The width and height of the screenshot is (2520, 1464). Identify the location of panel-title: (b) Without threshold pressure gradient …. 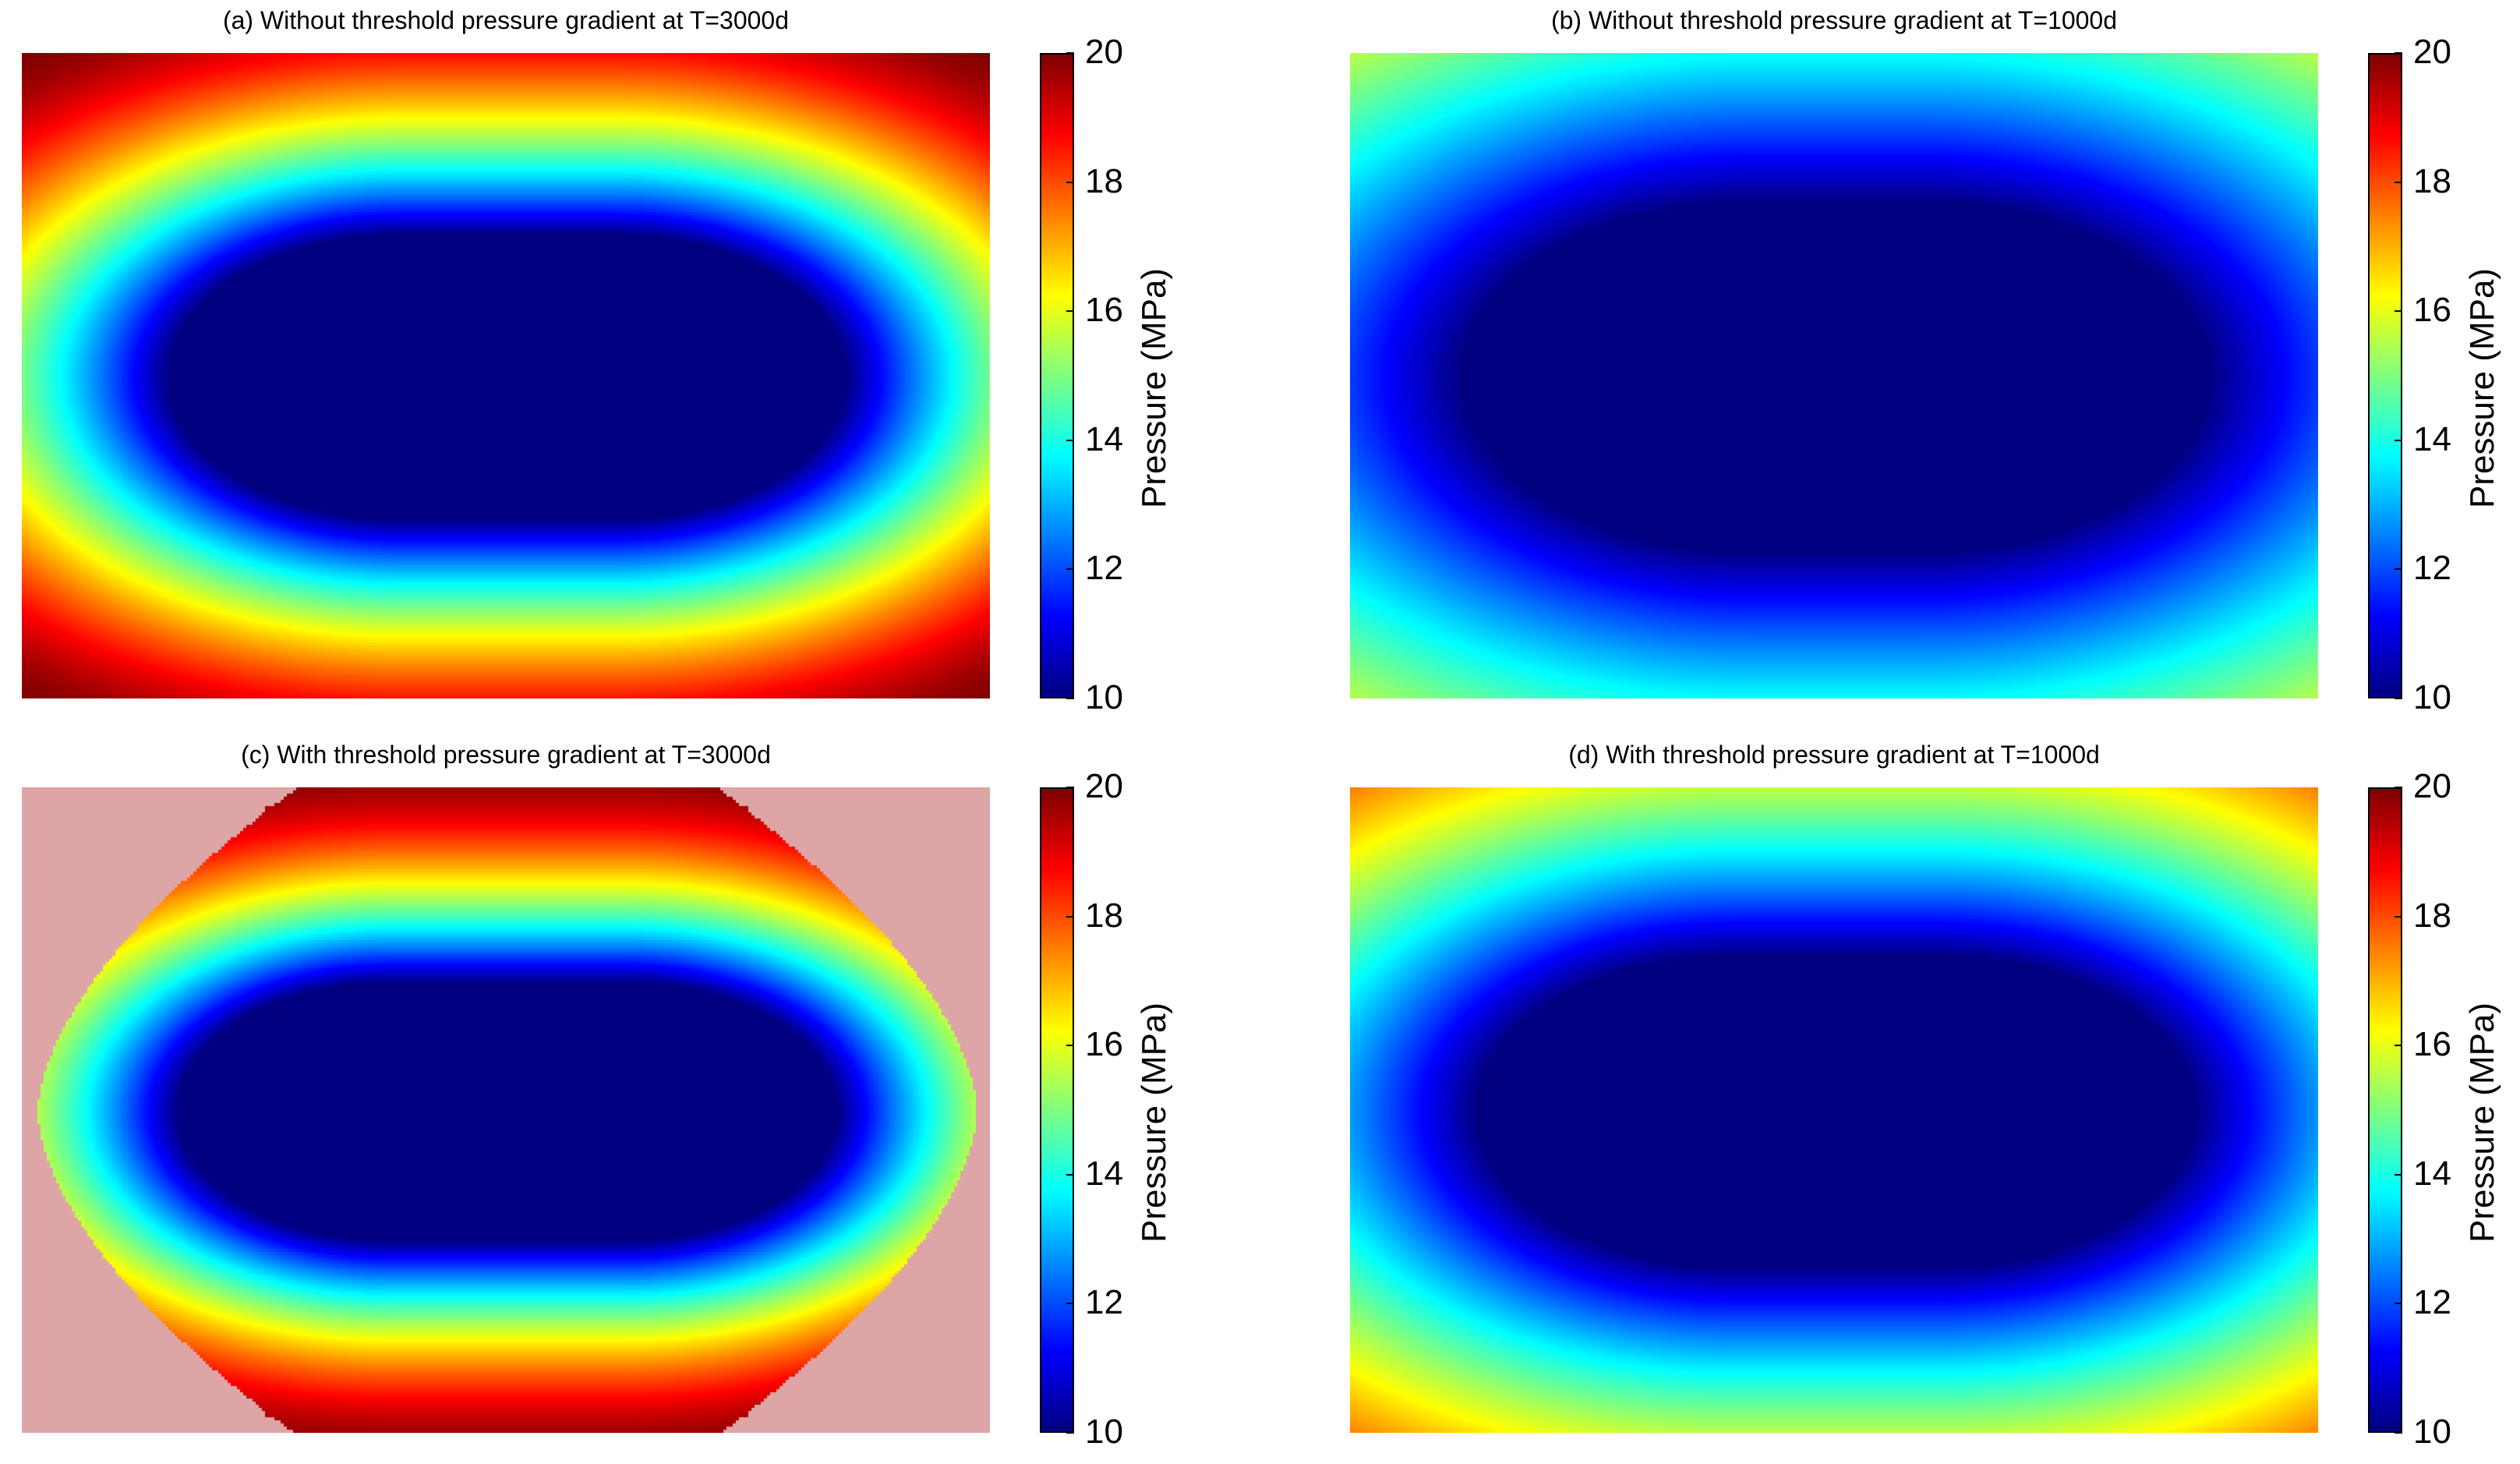
(1834, 20).